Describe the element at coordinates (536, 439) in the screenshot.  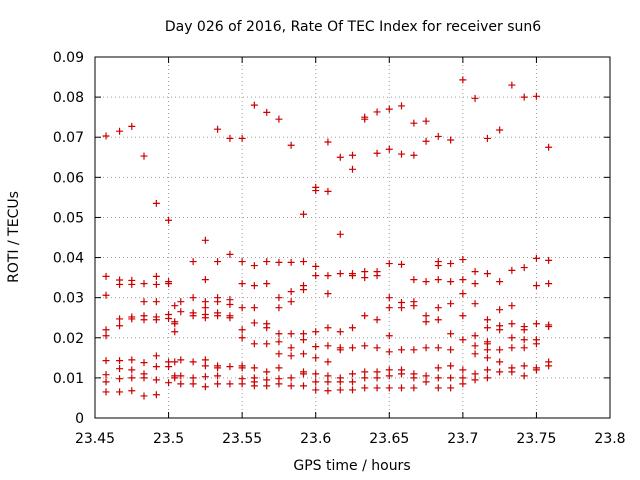
I see `x-tick-label: 23.75` at that location.